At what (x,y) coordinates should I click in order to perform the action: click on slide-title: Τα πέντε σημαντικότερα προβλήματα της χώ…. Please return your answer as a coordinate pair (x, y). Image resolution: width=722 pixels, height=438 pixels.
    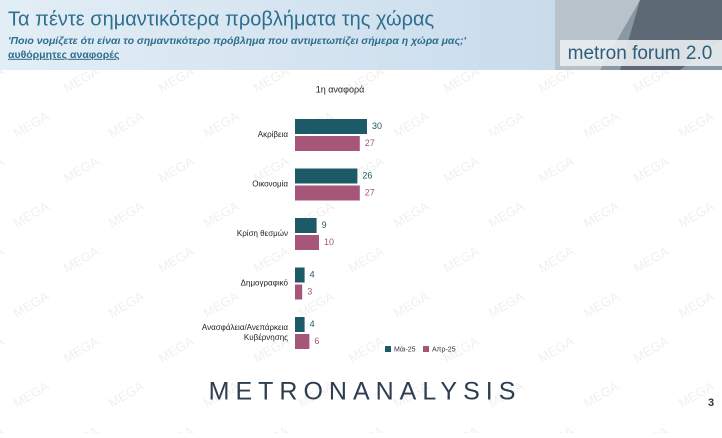
    Looking at the image, I should click on (221, 19).